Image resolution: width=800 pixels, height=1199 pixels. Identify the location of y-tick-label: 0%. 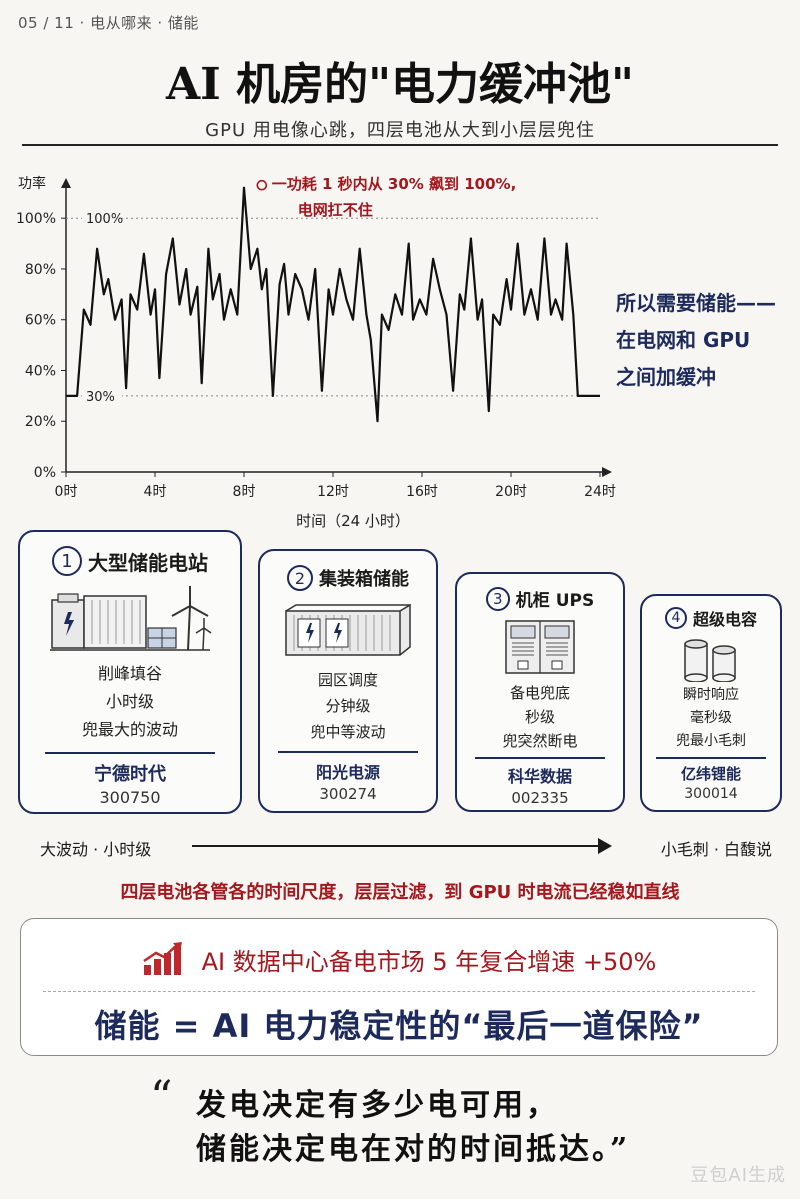
(45, 473).